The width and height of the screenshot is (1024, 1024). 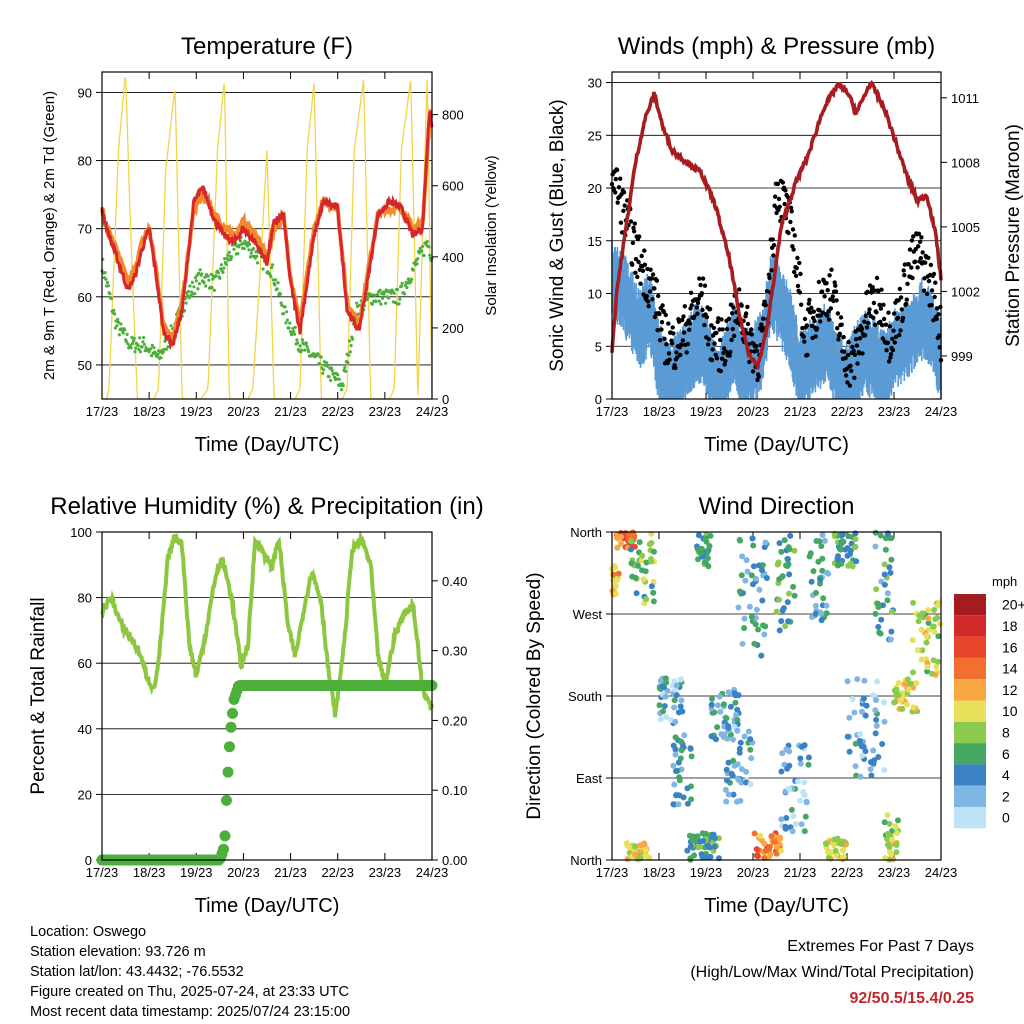 What do you see at coordinates (595, 188) in the screenshot?
I see `y-tick-label: 20` at bounding box center [595, 188].